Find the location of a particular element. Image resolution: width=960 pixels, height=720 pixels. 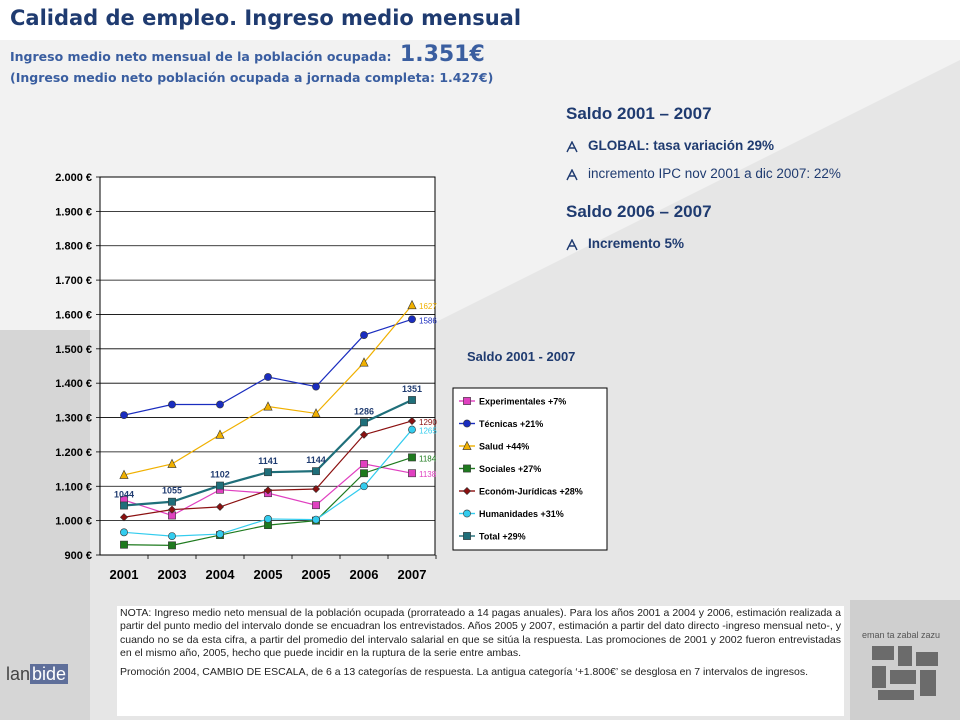

y-tick-label: 900 € is located at coordinates (78, 556).